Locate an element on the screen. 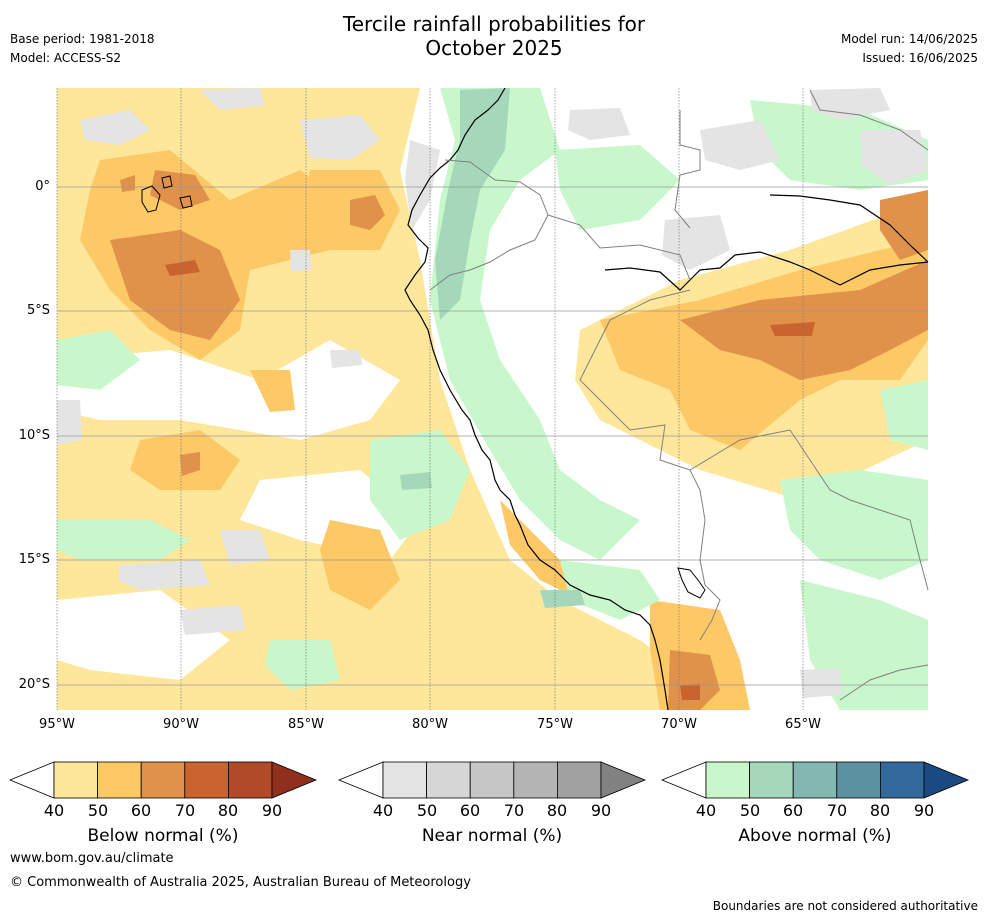 The height and width of the screenshot is (919, 988). colorbar-below-title: Below normal (%) is located at coordinates (163, 836).